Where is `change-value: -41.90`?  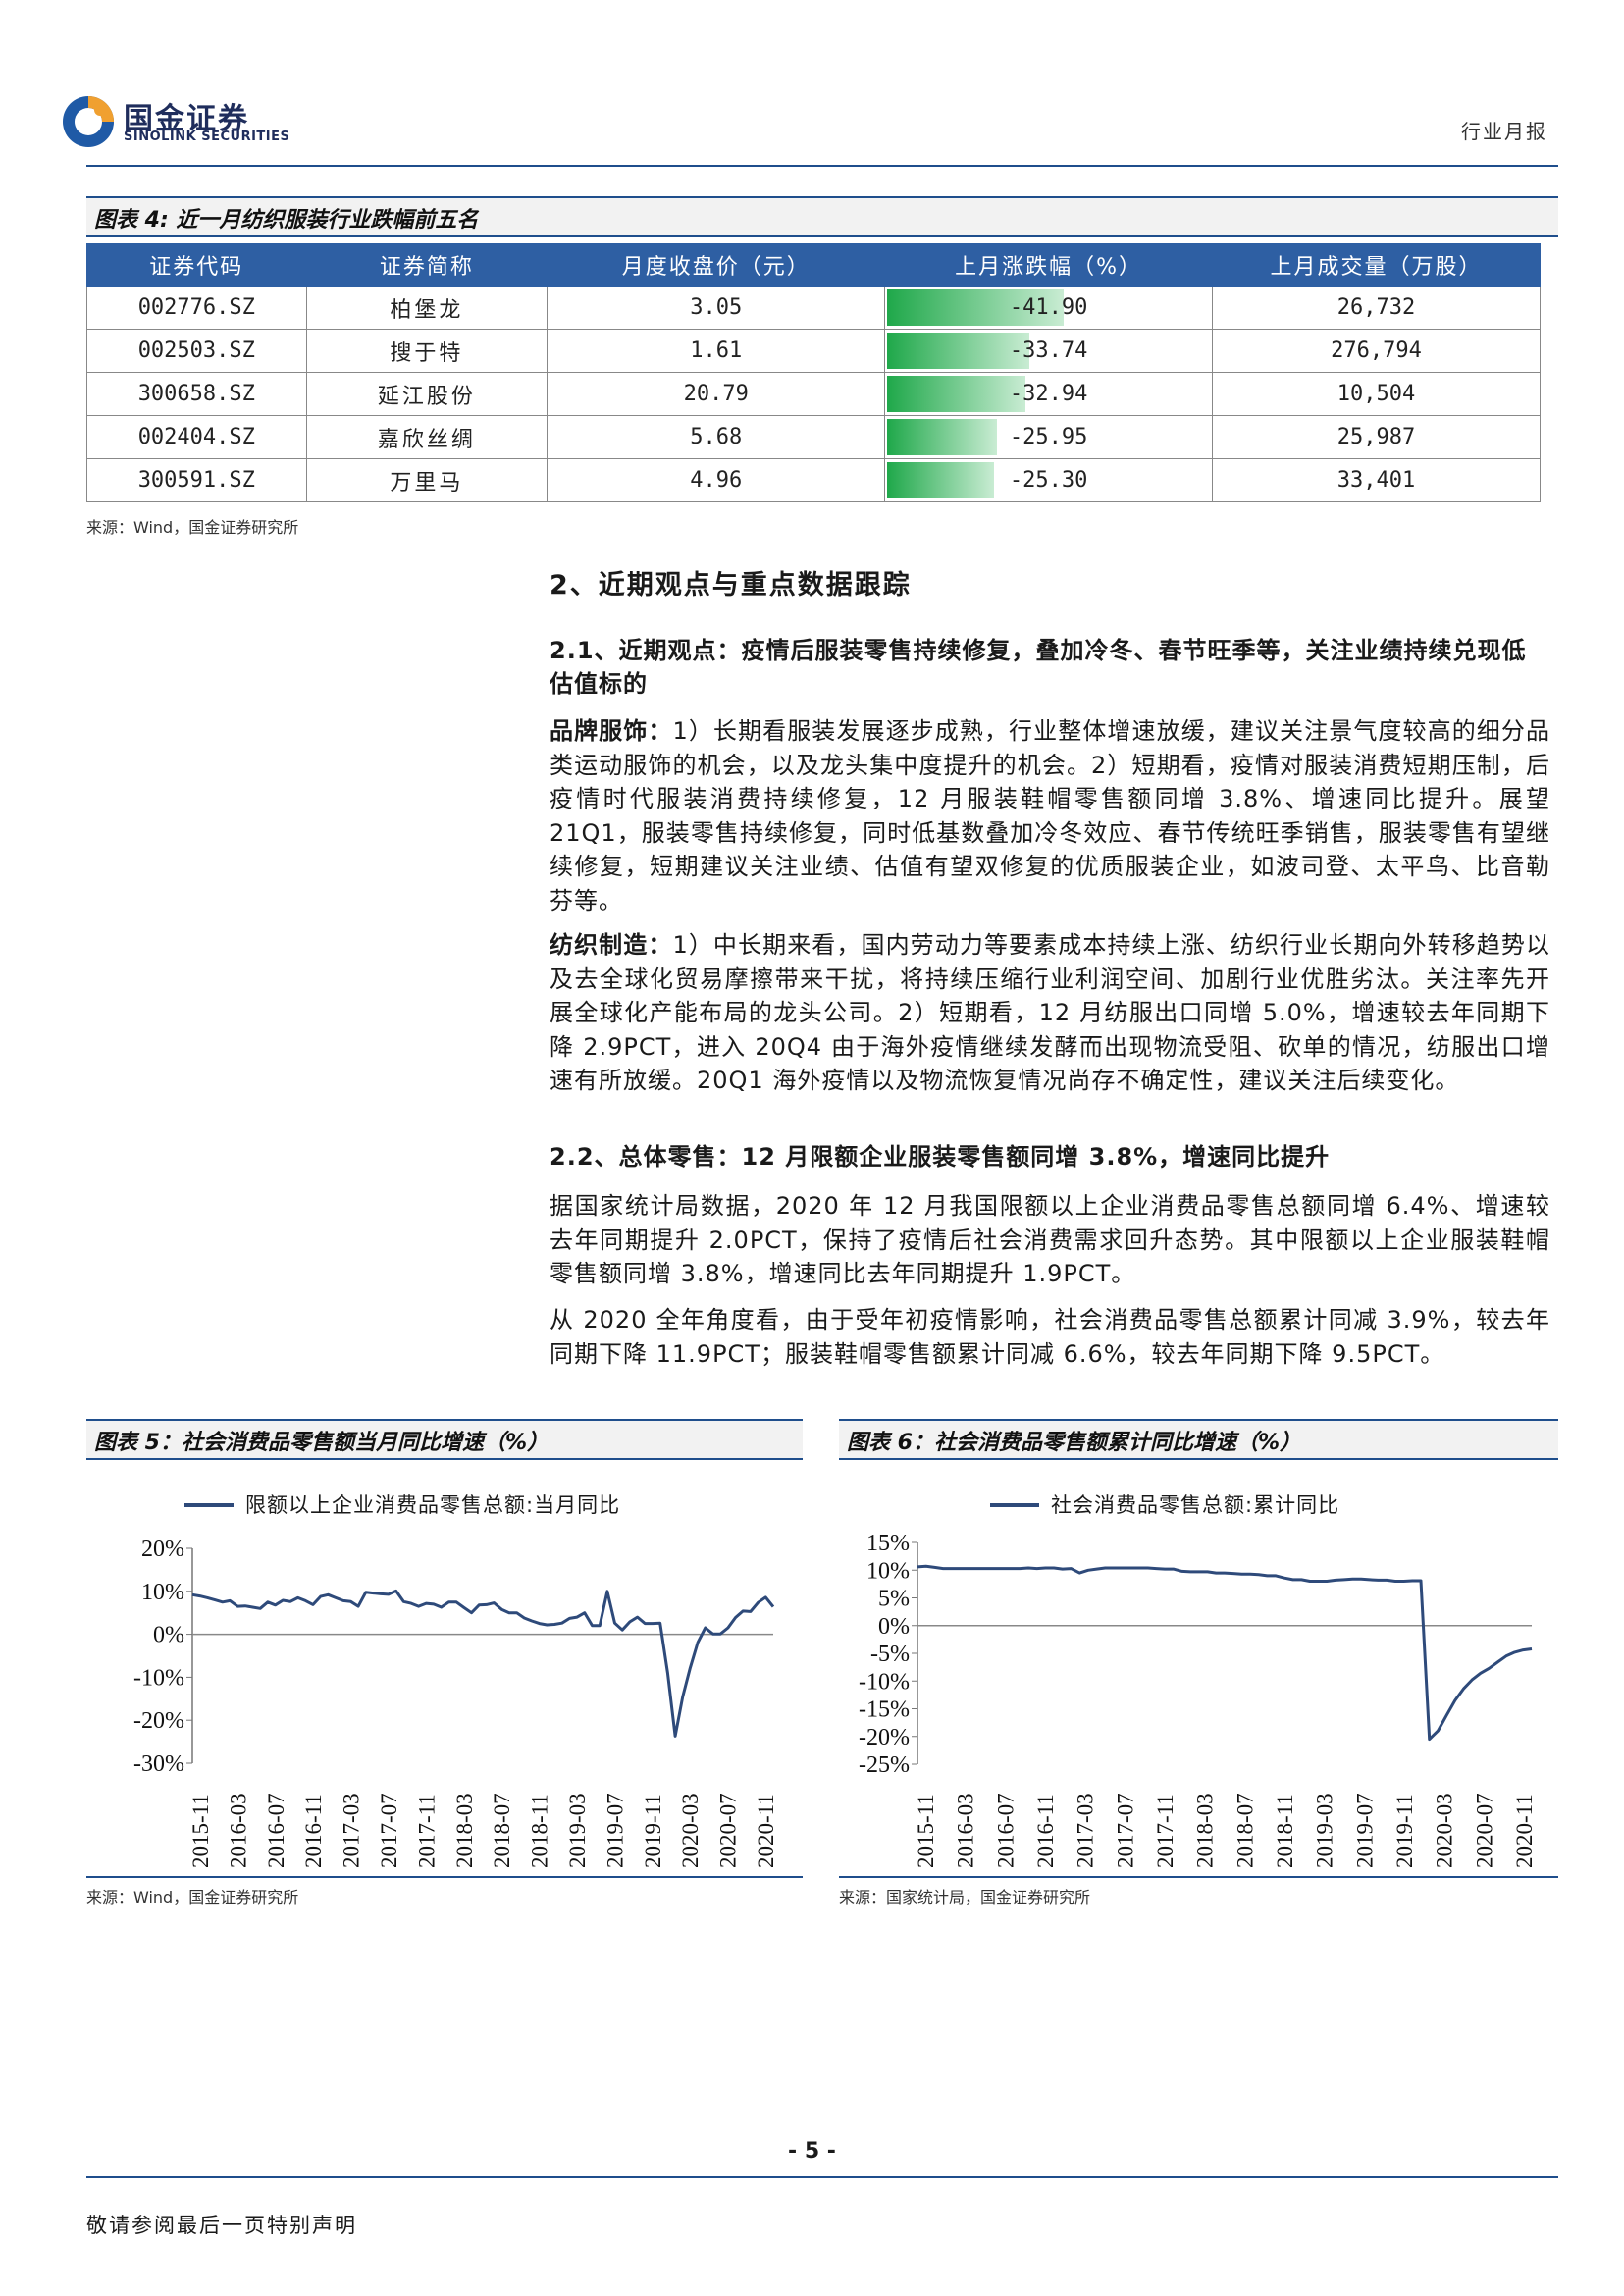 change-value: -41.90 is located at coordinates (1048, 307).